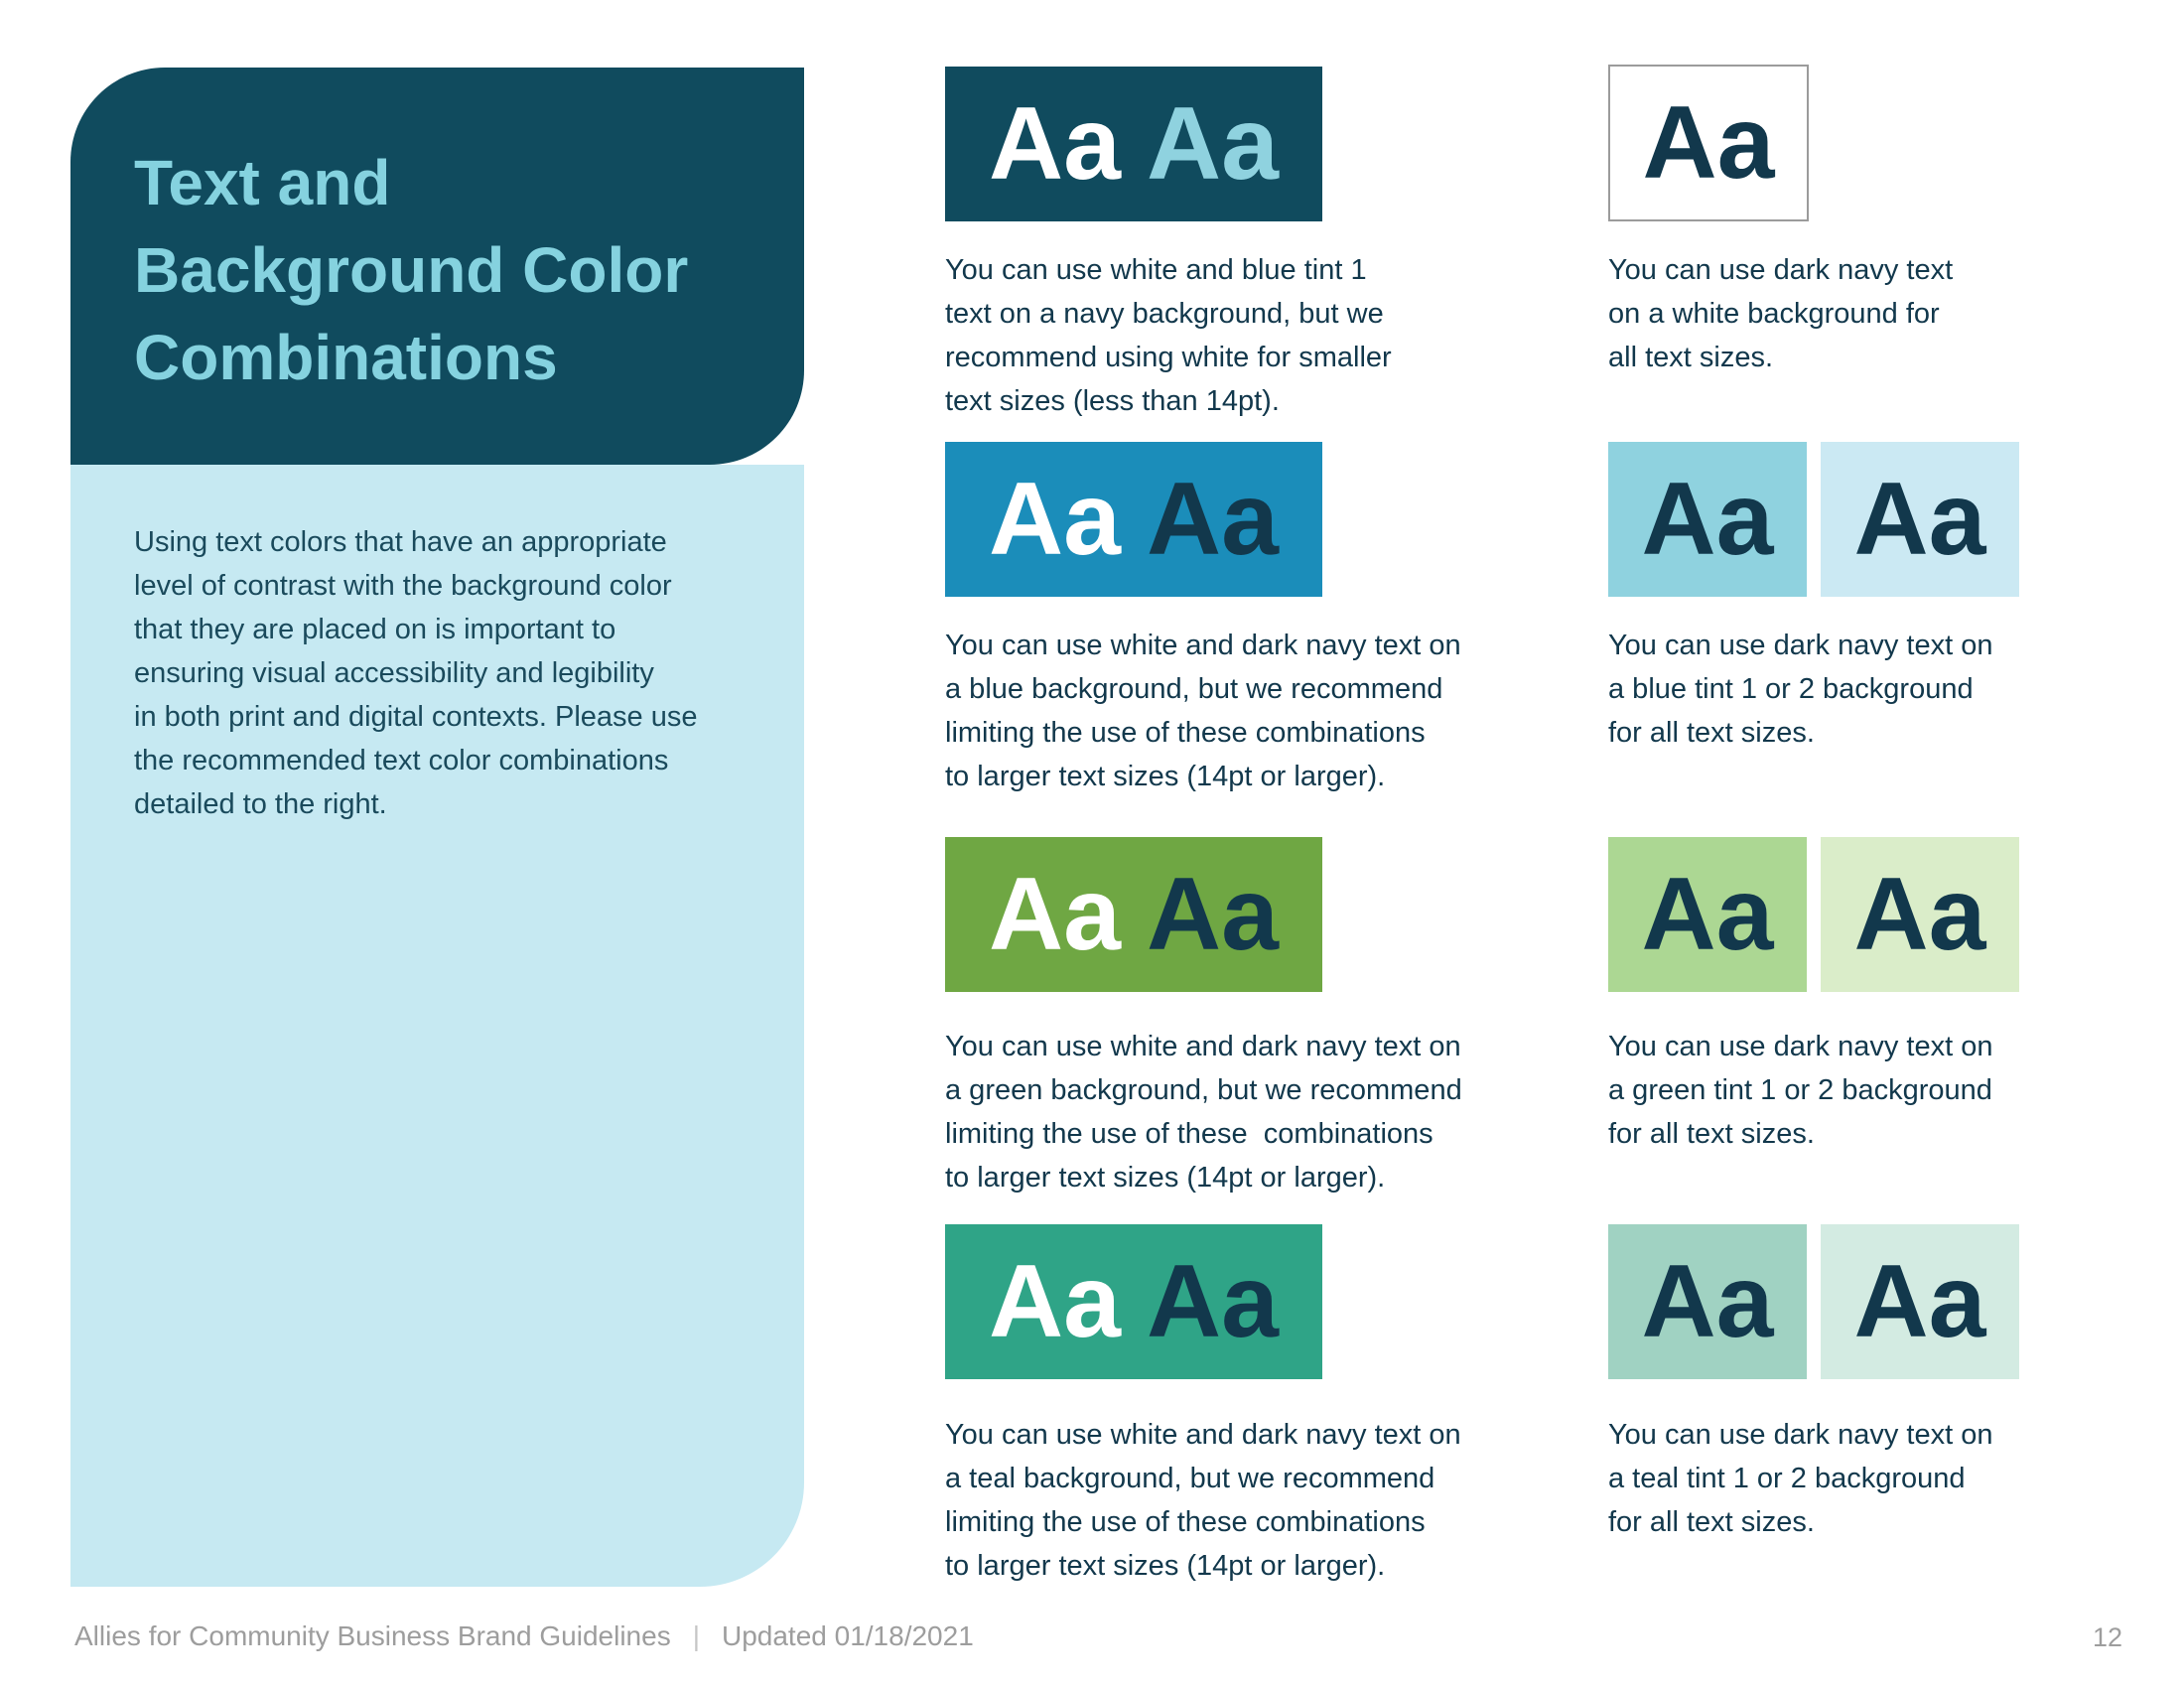  I want to click on swatch-navy: Aa Aa, so click(1133, 144).